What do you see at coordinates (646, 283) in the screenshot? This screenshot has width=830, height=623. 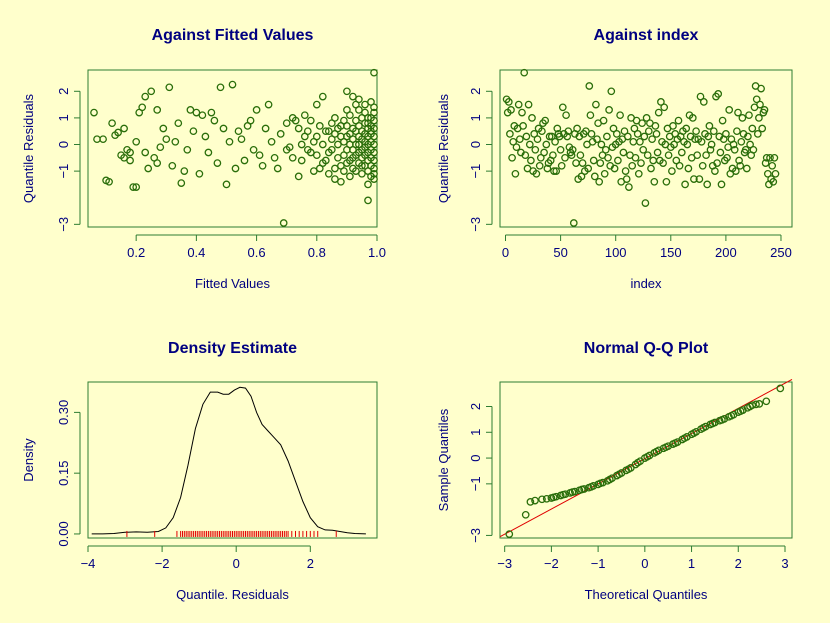 I see `index-x-axis-label: index` at bounding box center [646, 283].